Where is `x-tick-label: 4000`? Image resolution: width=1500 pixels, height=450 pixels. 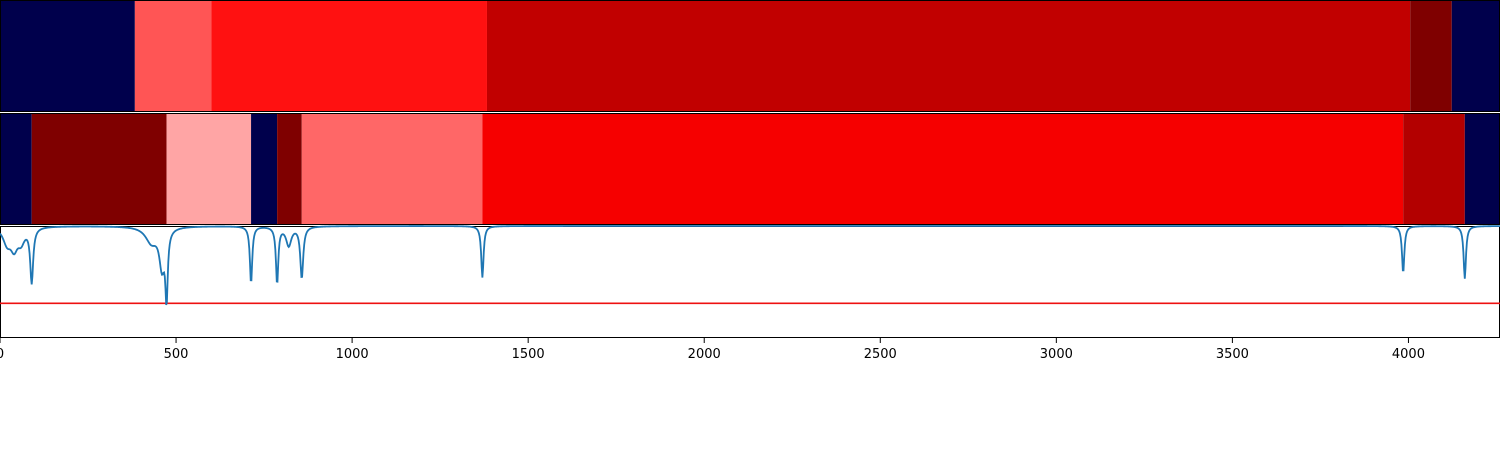
x-tick-label: 4000 is located at coordinates (1408, 354).